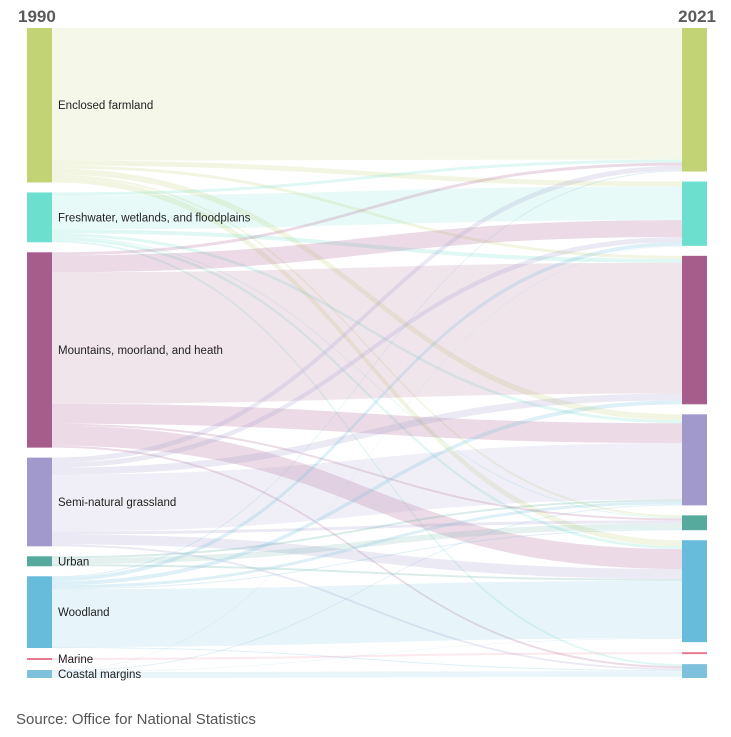  I want to click on node-label-enclosed_farmland: Enclosed farmland, so click(105, 106).